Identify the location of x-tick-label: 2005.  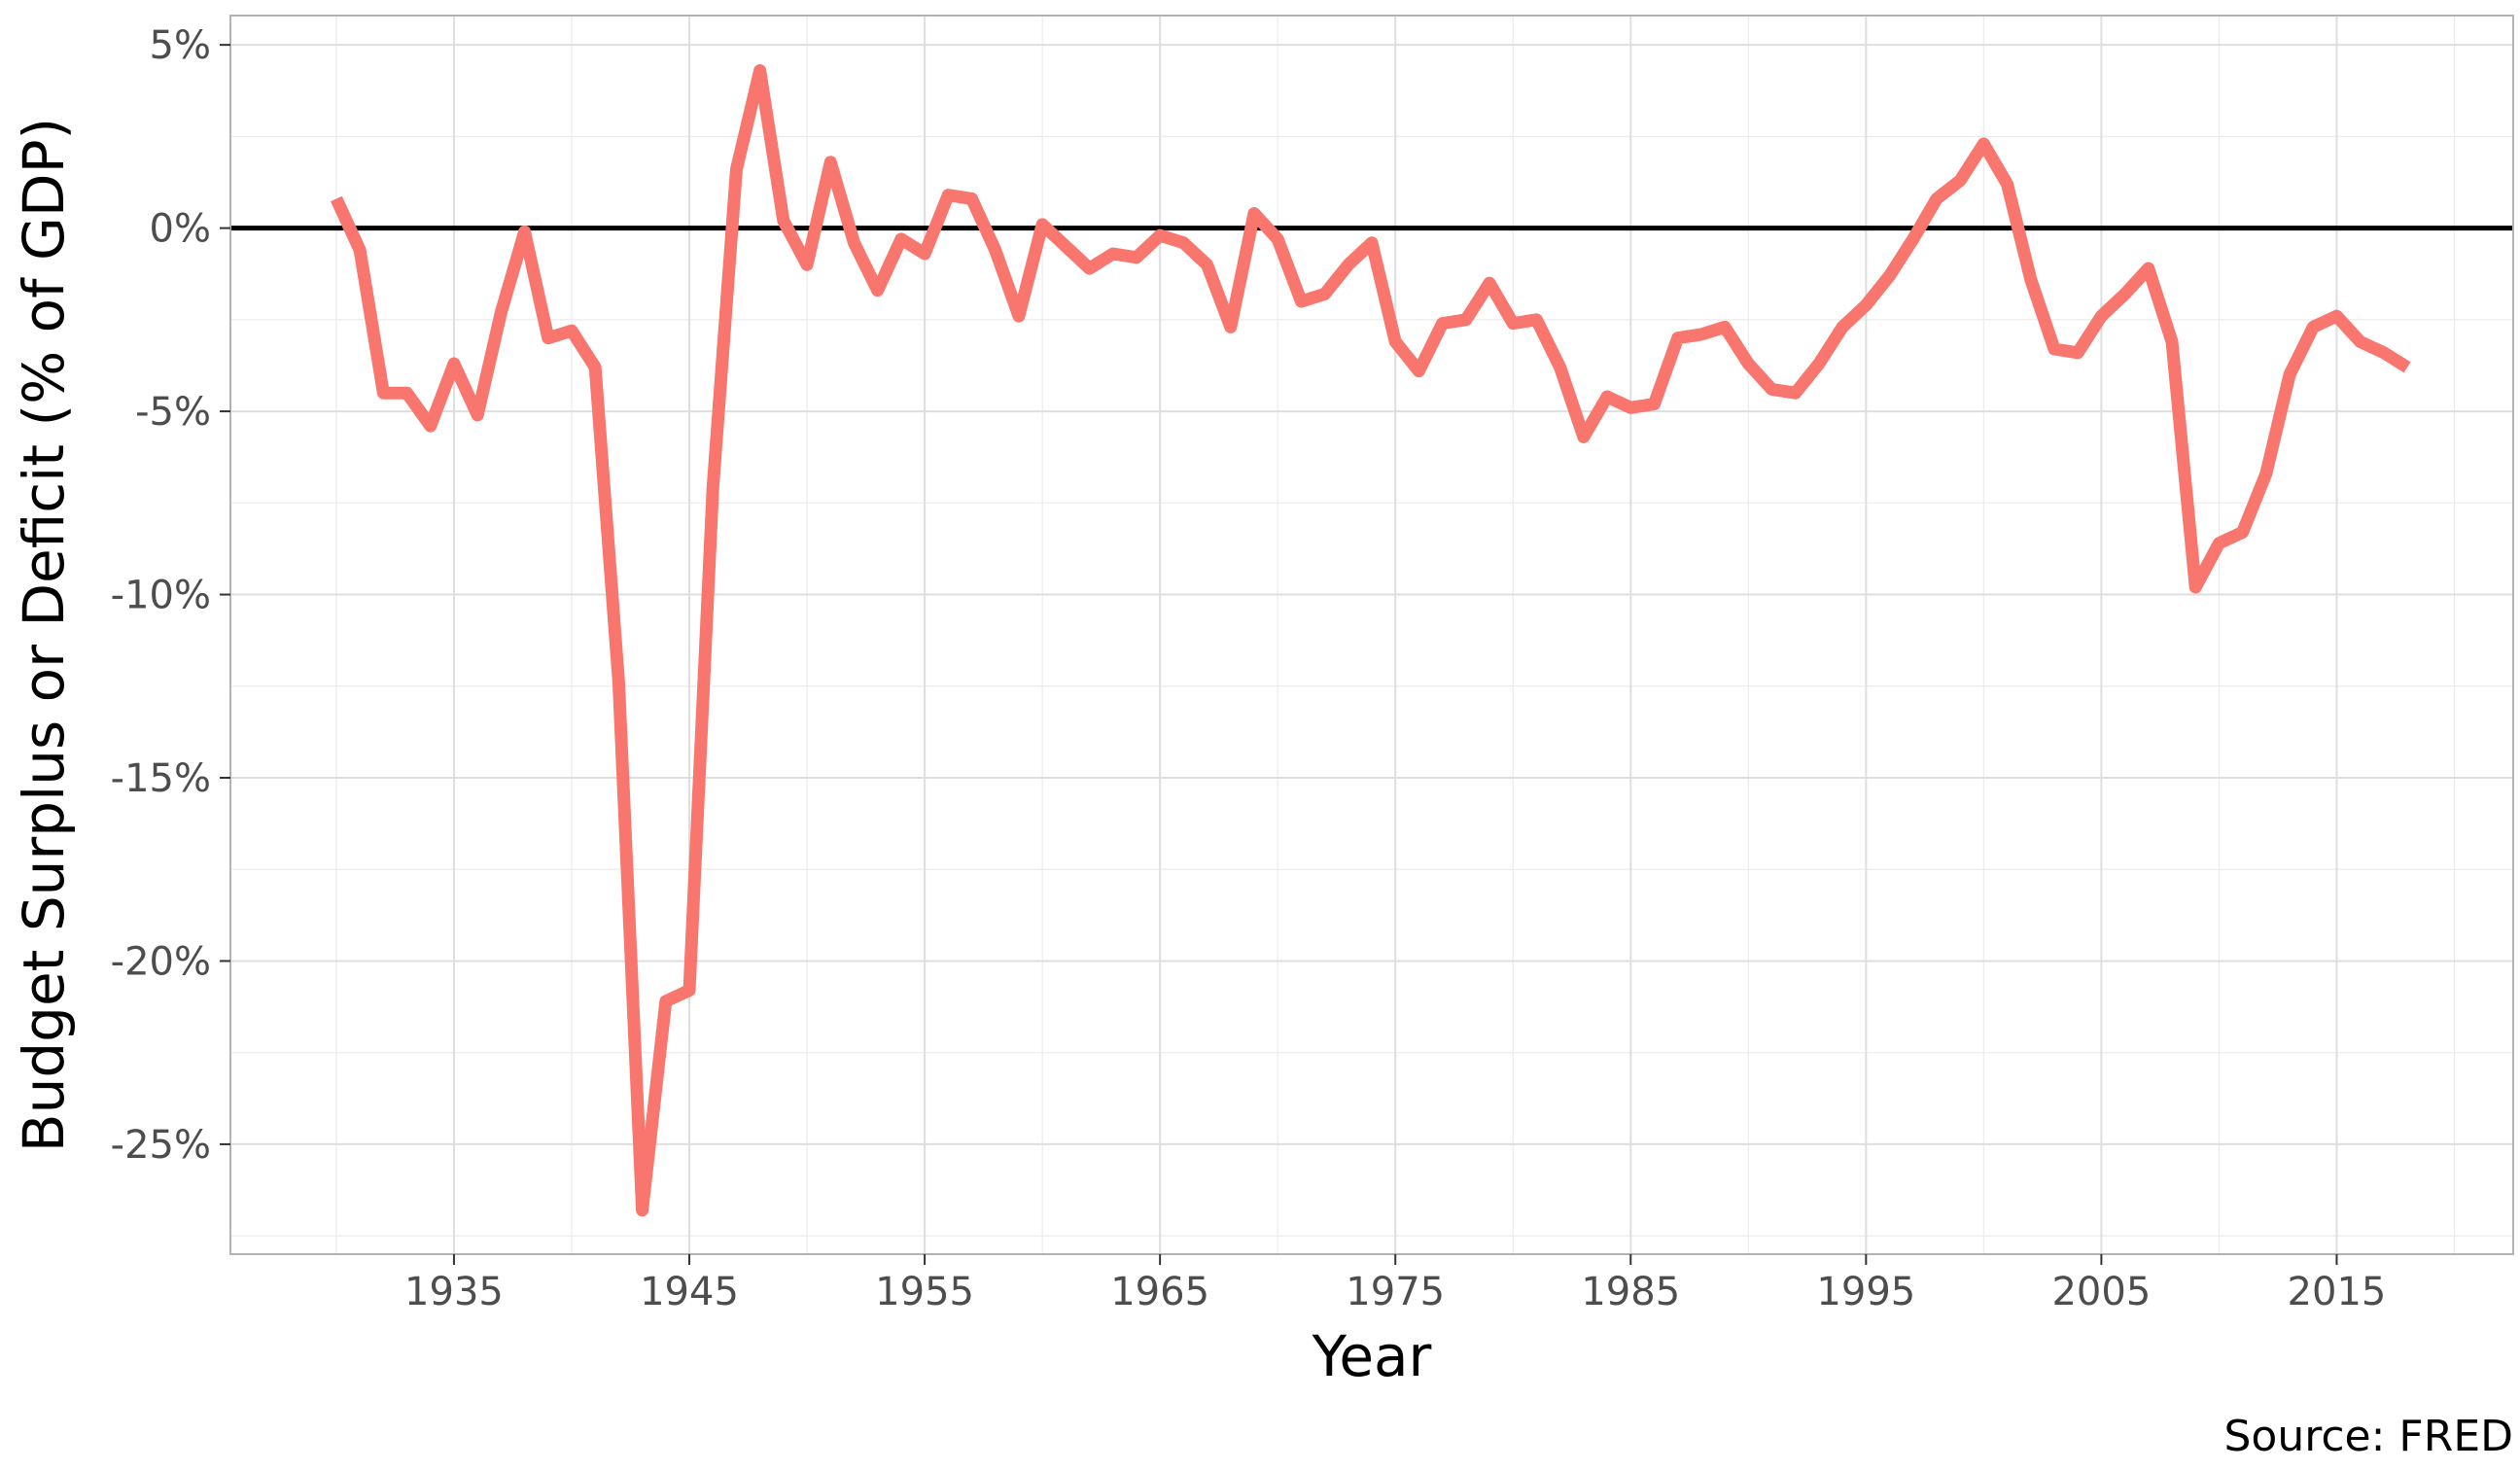
(2101, 1292).